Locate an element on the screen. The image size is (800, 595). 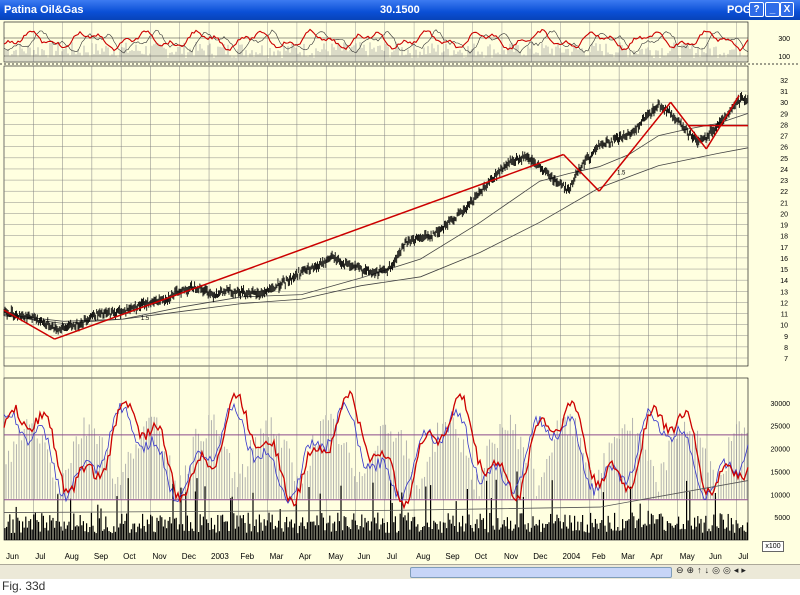
volume-average-line is located at coordinates (376, 496).